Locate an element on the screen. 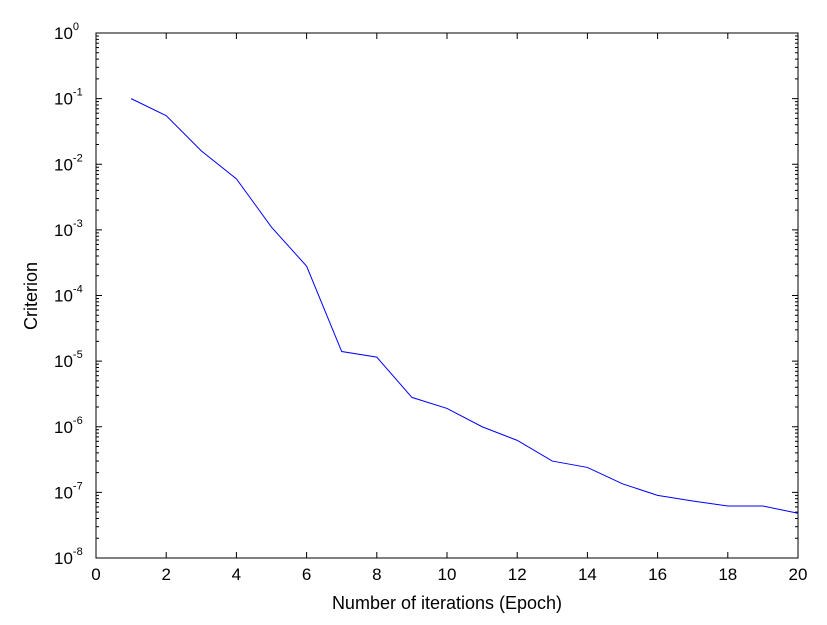 Image resolution: width=827 pixels, height=625 pixels. x-tick-label: 12 is located at coordinates (517, 574).